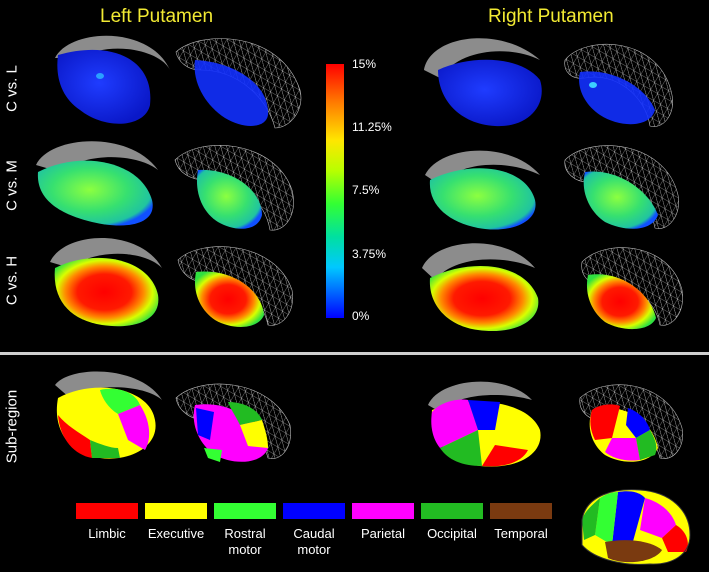 Image resolution: width=709 pixels, height=572 pixels. I want to click on legend-swatch-limbic, so click(107, 511).